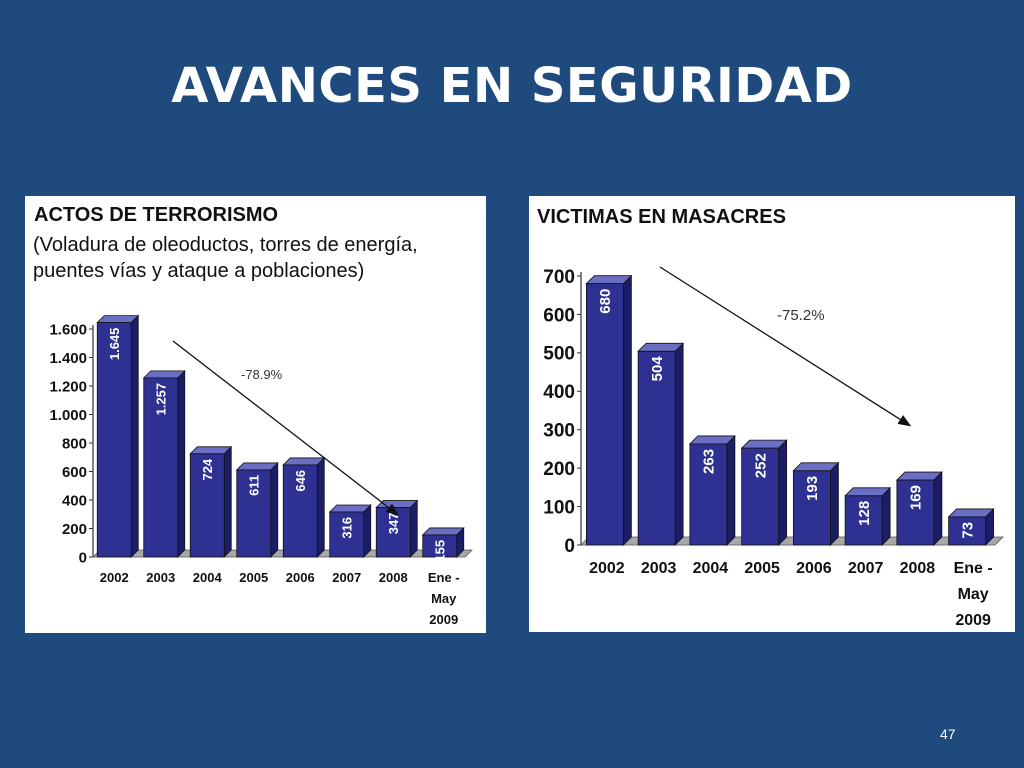 The height and width of the screenshot is (768, 1024). I want to click on page-number: 47, so click(948, 734).